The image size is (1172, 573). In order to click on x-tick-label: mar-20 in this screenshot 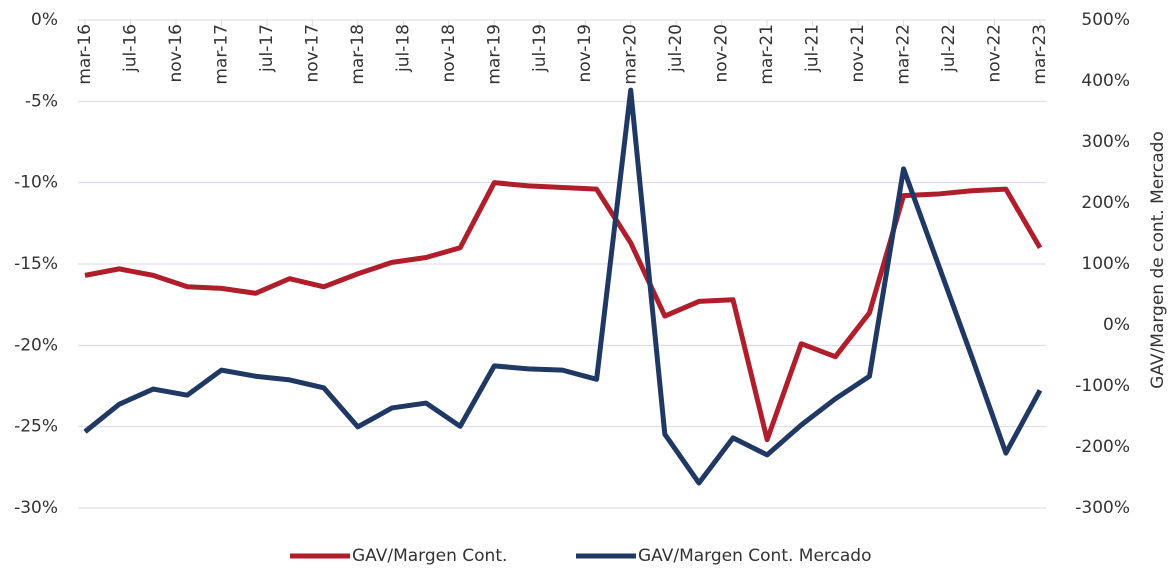, I will do `click(631, 54)`.